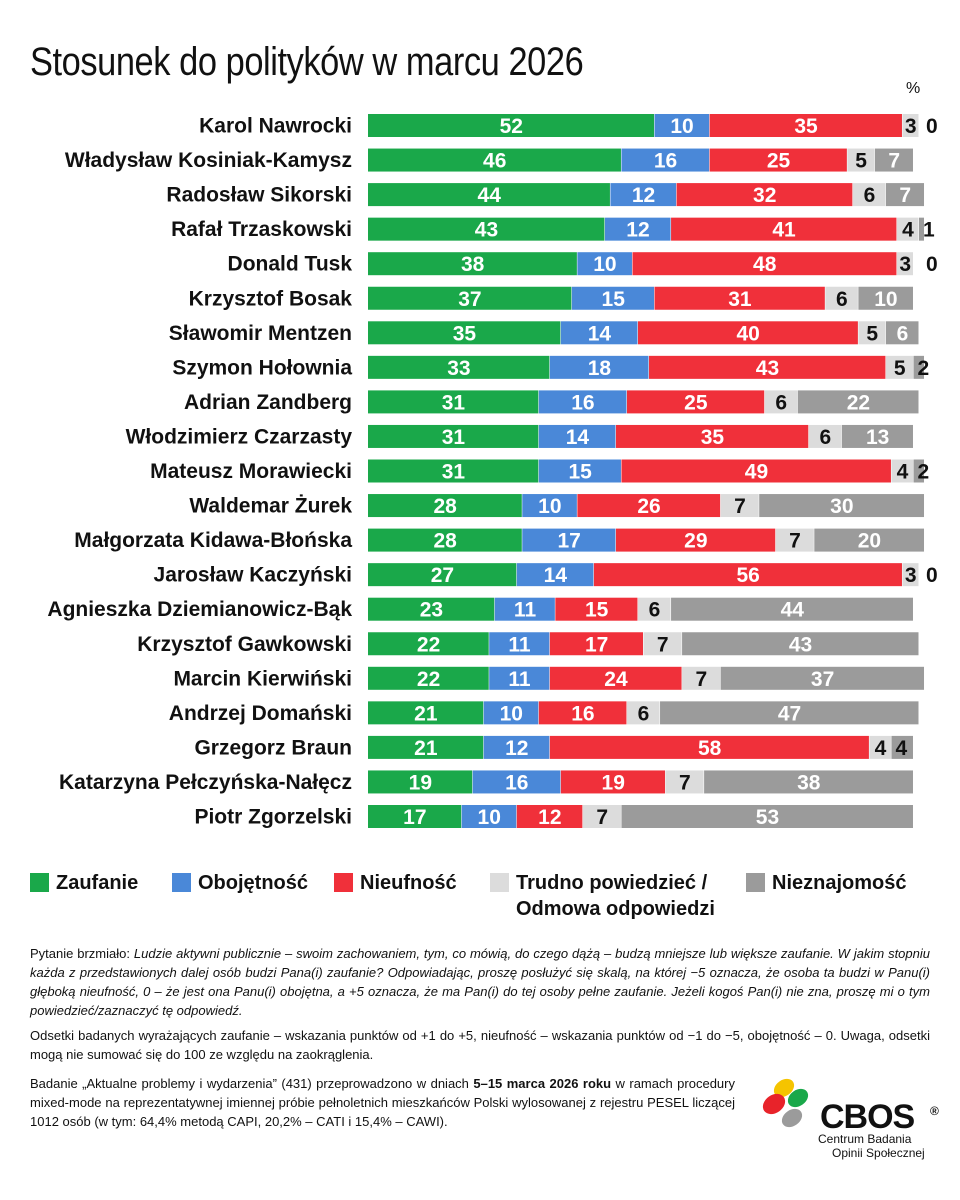  I want to click on category-label: Włodzimierz Czarzasty, so click(239, 436).